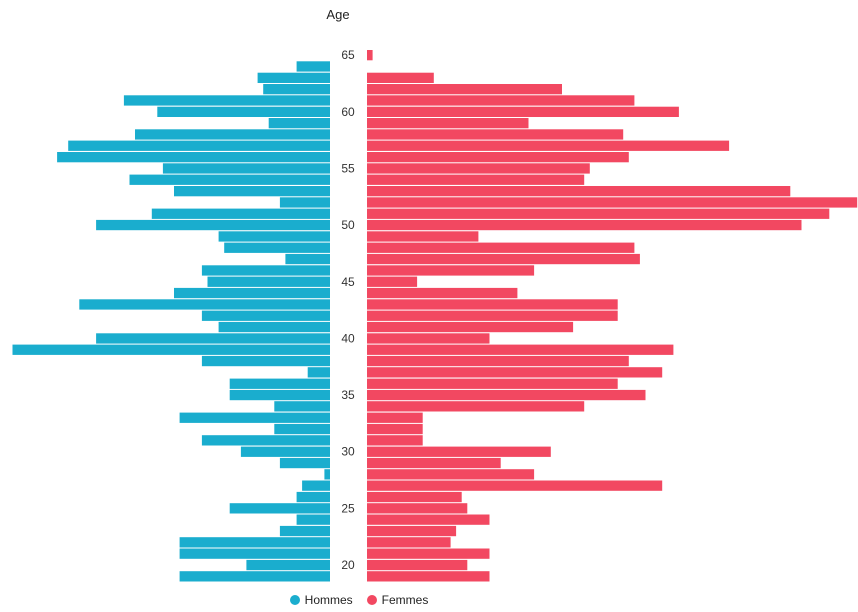 Image resolution: width=858 pixels, height=612 pixels. Describe the element at coordinates (321, 600) in the screenshot. I see `legend-item-hommes: Hommes` at that location.